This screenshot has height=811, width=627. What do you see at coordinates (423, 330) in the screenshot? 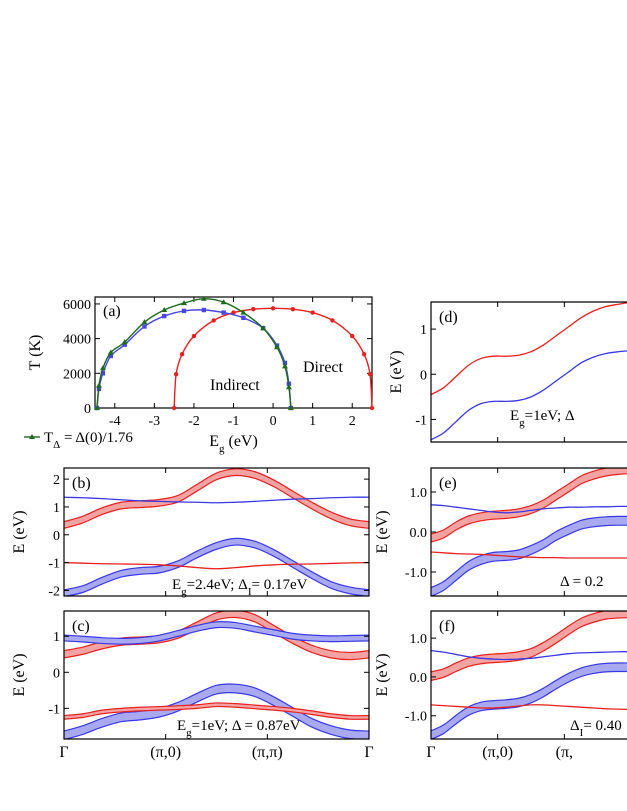
I see `y-tick-label: 1` at bounding box center [423, 330].